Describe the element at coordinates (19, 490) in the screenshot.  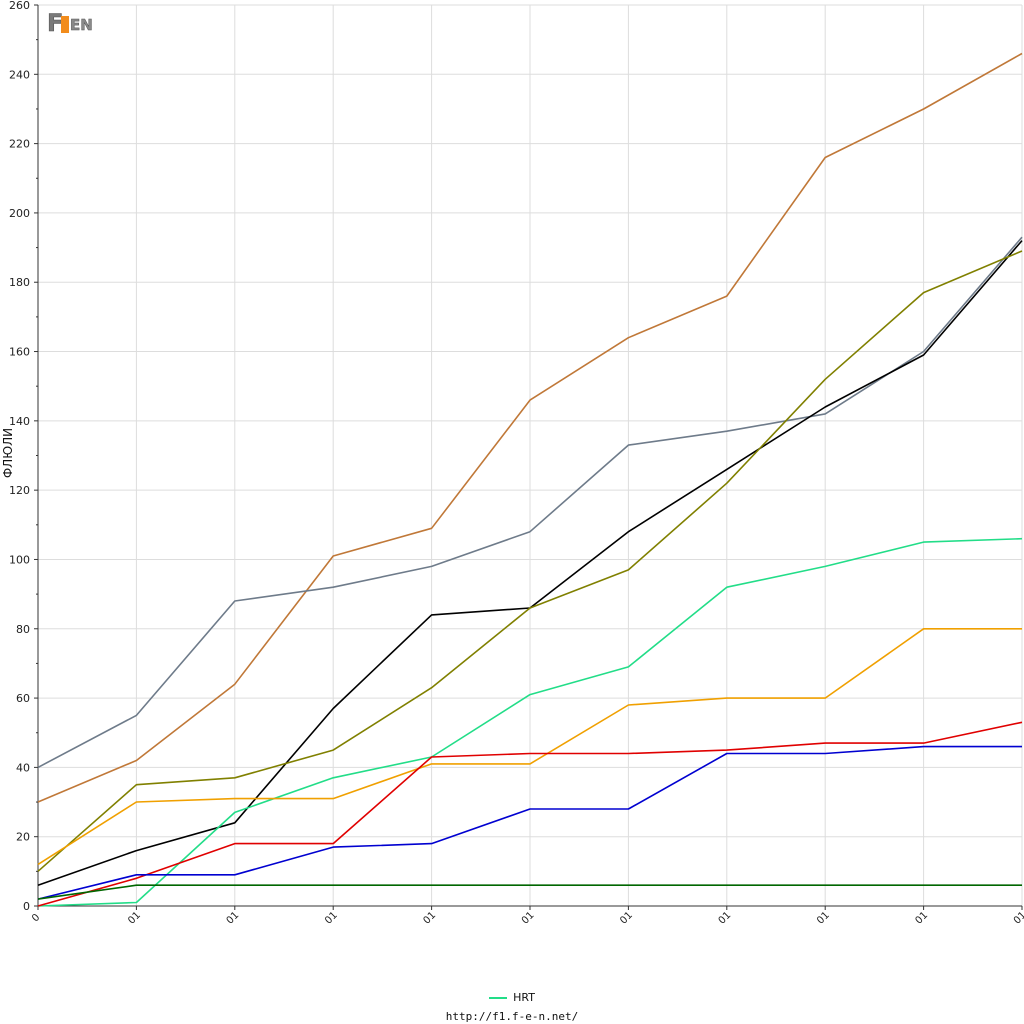
I see `y-tick-label: 120` at that location.